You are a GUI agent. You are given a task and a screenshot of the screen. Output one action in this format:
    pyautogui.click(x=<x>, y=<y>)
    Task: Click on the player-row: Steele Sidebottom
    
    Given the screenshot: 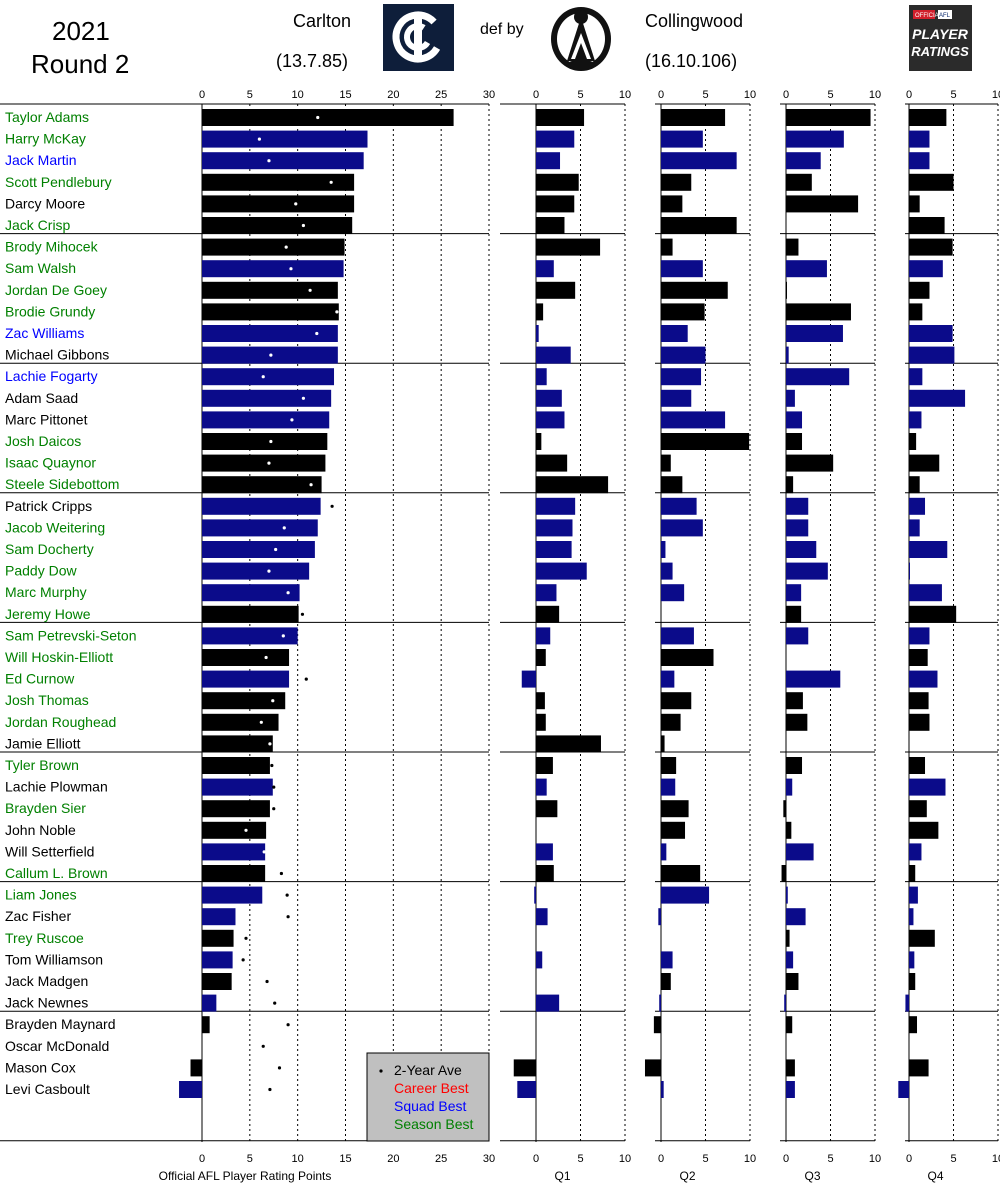 What is the action you would take?
    pyautogui.click(x=462, y=485)
    